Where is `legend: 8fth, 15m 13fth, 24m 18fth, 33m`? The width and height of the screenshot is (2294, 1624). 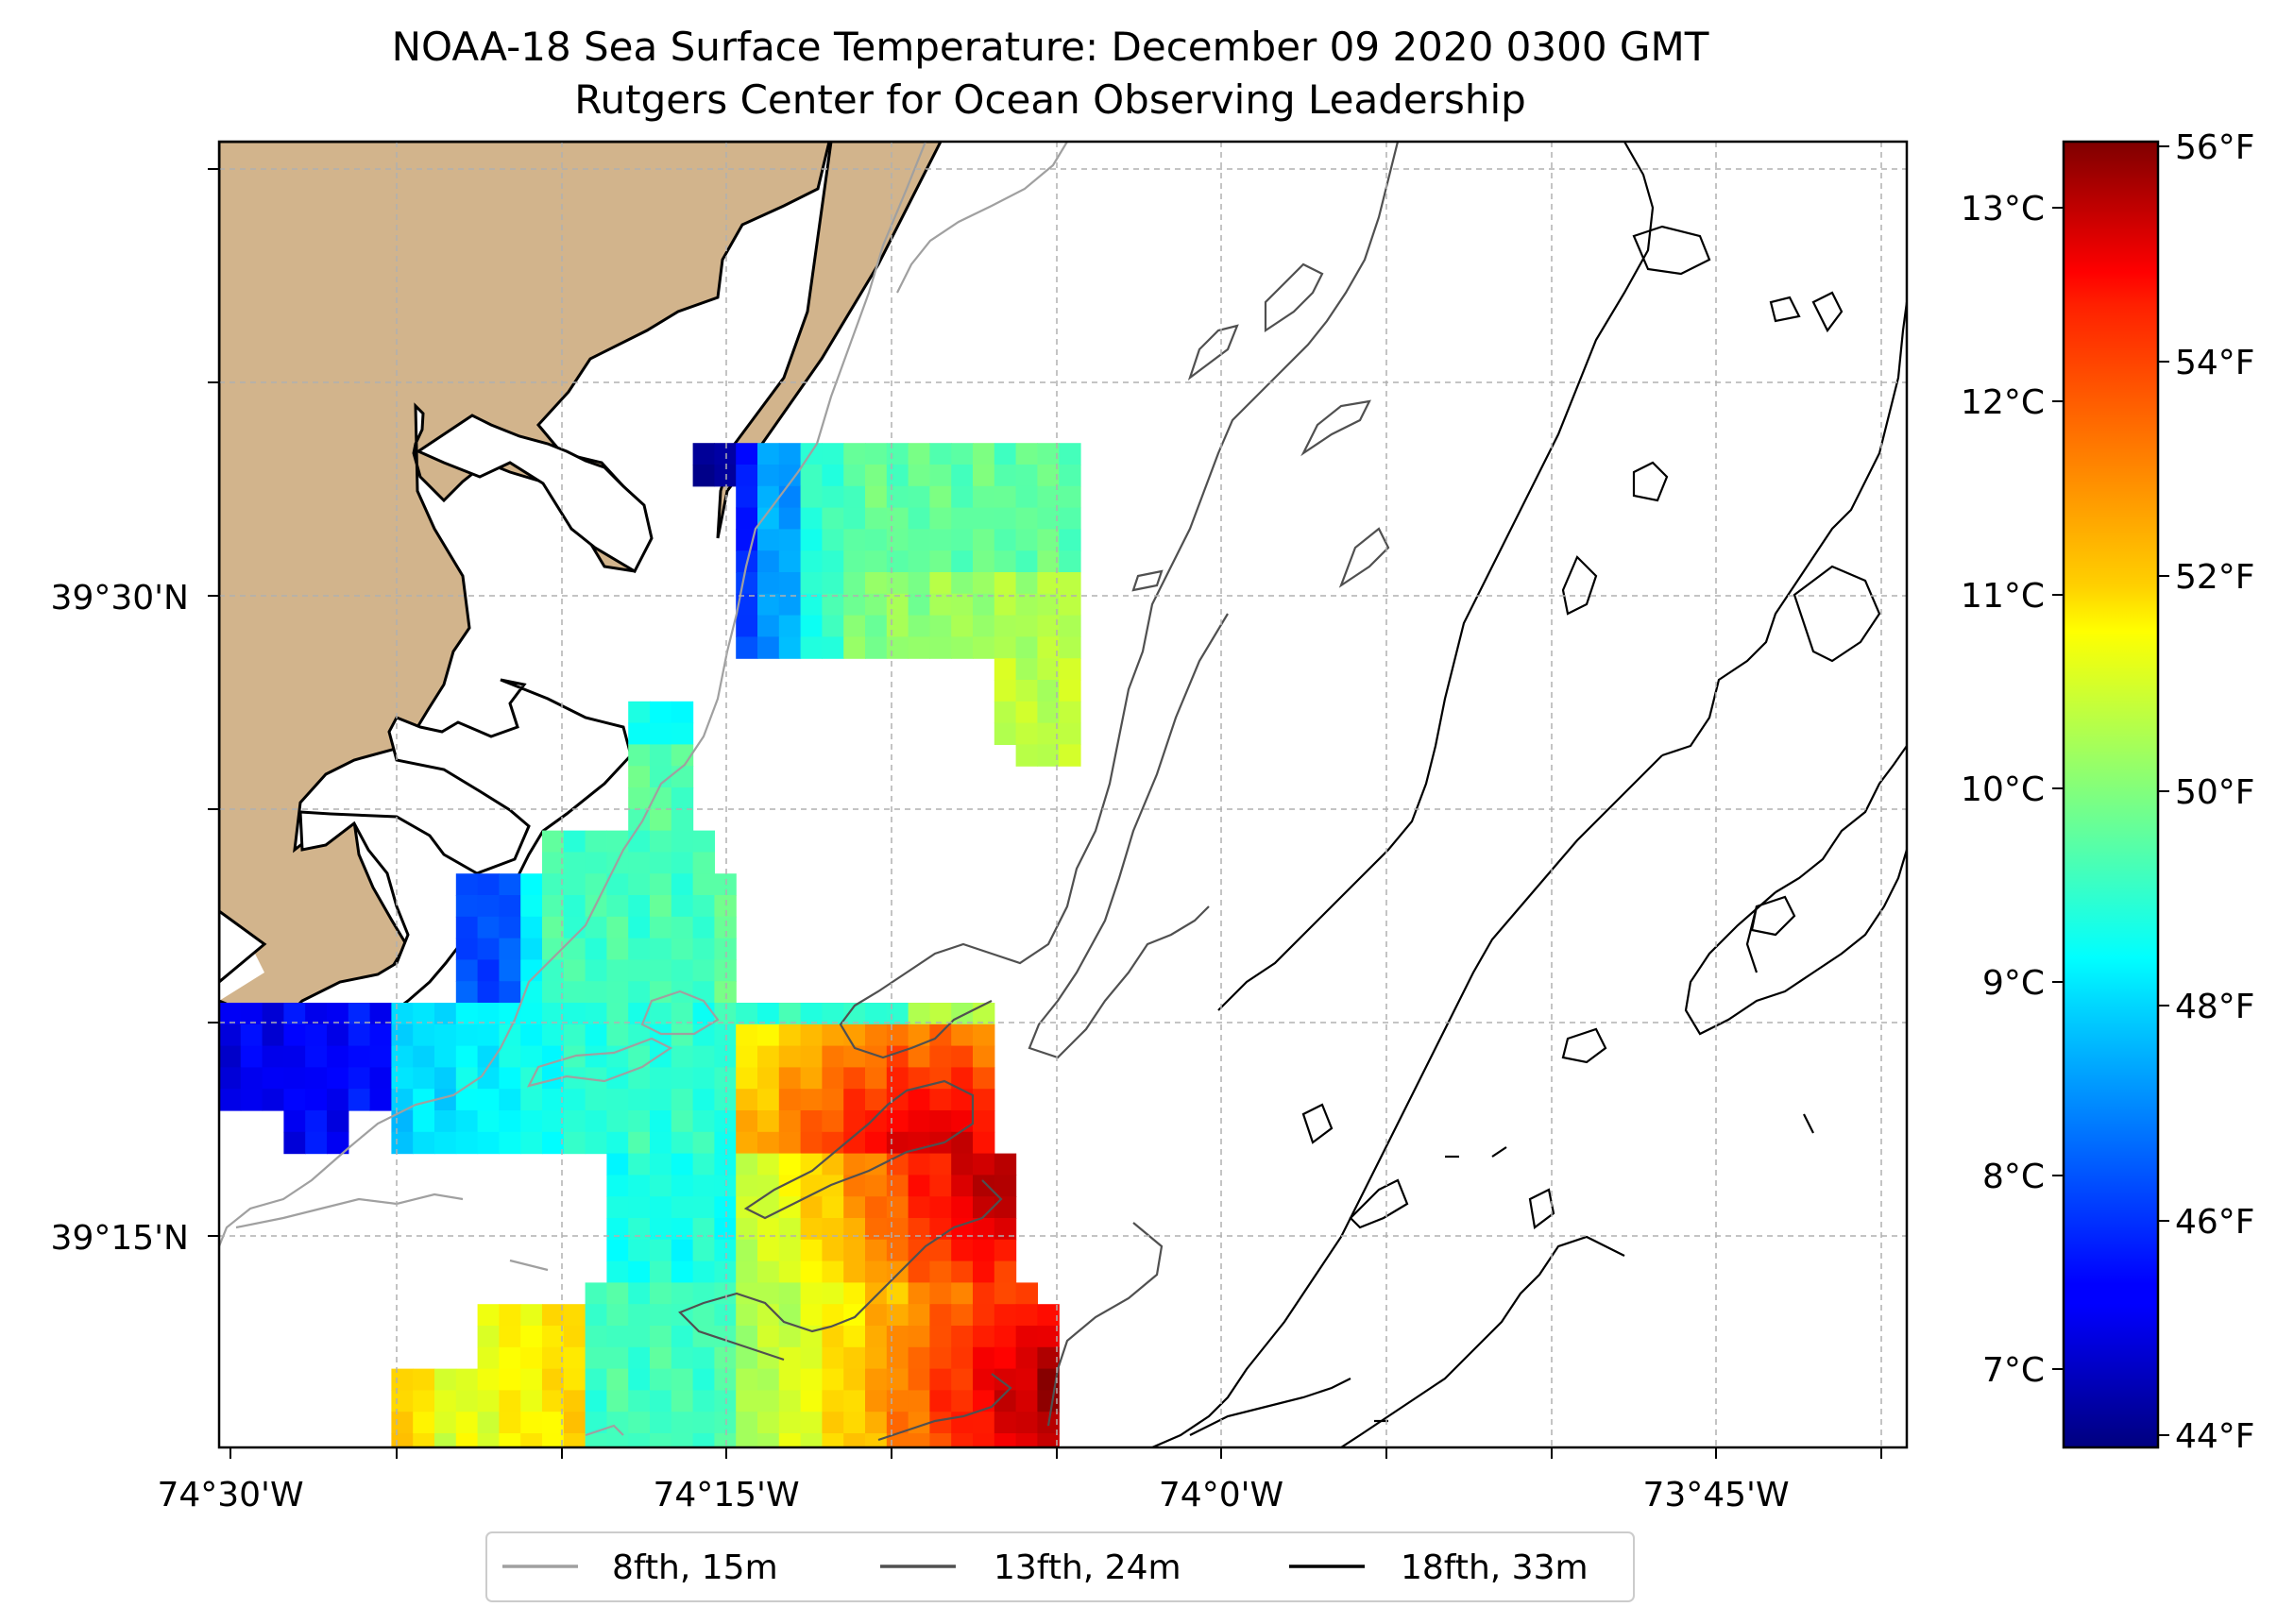
legend: 8fth, 15m 13fth, 24m 18fth, 33m is located at coordinates (1060, 1566).